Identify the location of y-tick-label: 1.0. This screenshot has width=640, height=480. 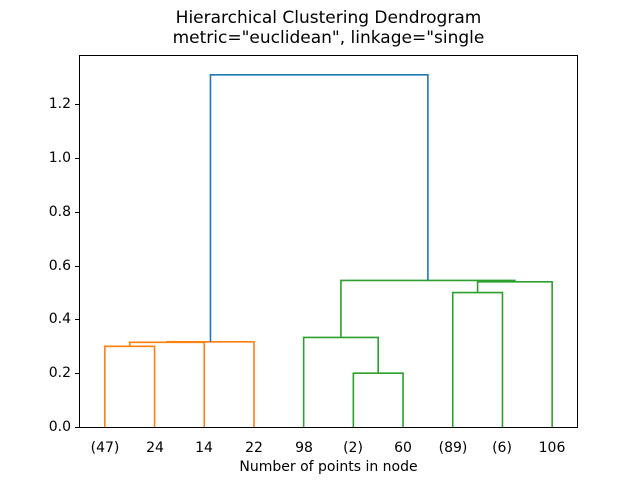
(59, 158).